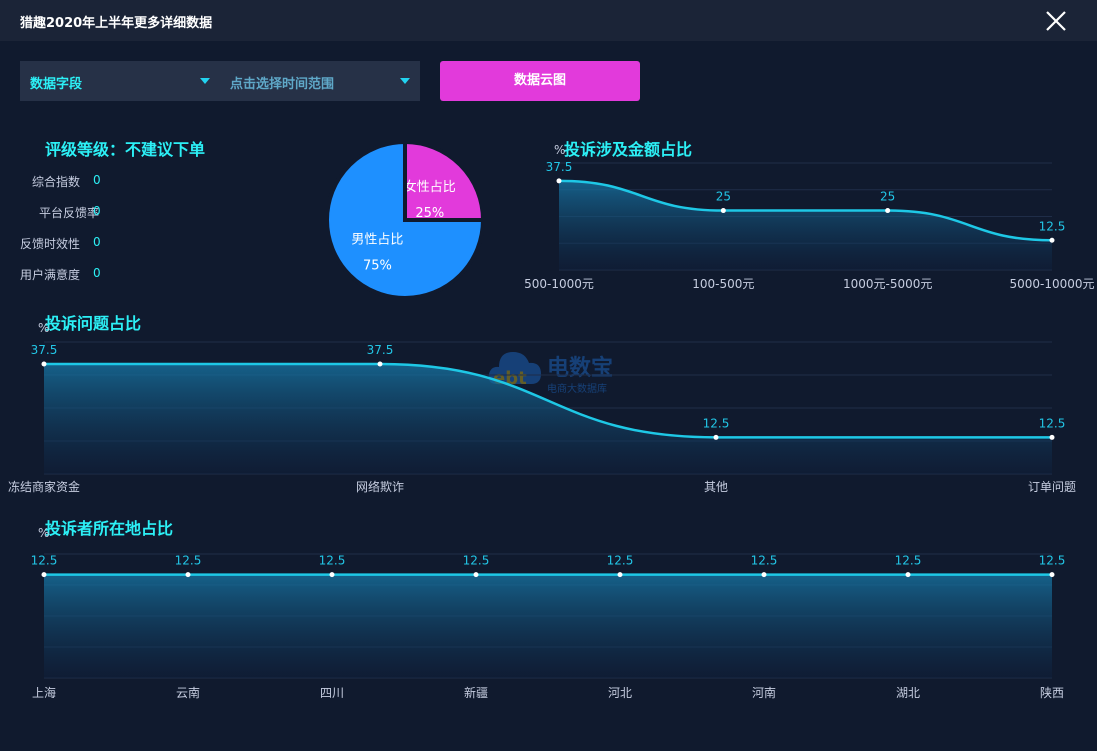 Image resolution: width=1097 pixels, height=751 pixels. Describe the element at coordinates (540, 81) in the screenshot. I see `data-cloud-button: 数据云图` at that location.